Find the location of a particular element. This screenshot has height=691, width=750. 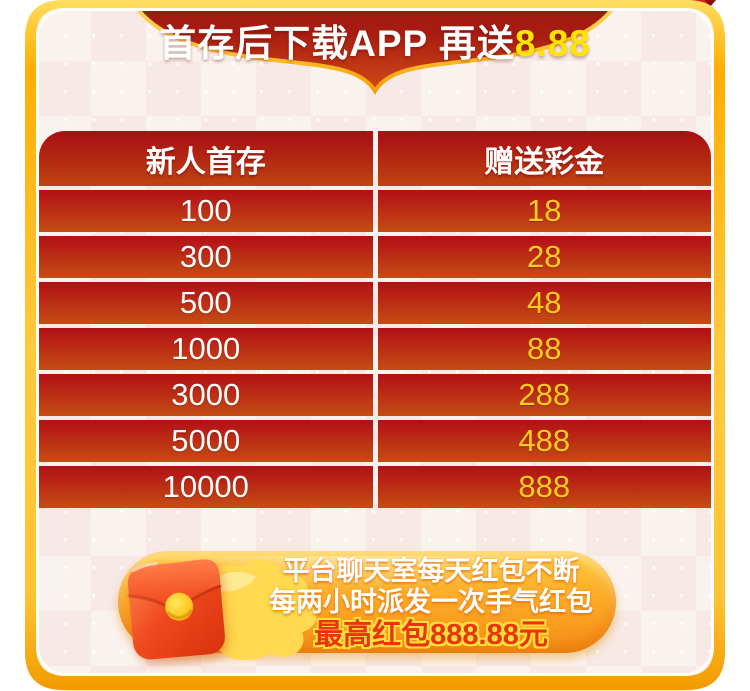

promo-line-2: 每两小时派发一次手气红包 is located at coordinates (431, 602).